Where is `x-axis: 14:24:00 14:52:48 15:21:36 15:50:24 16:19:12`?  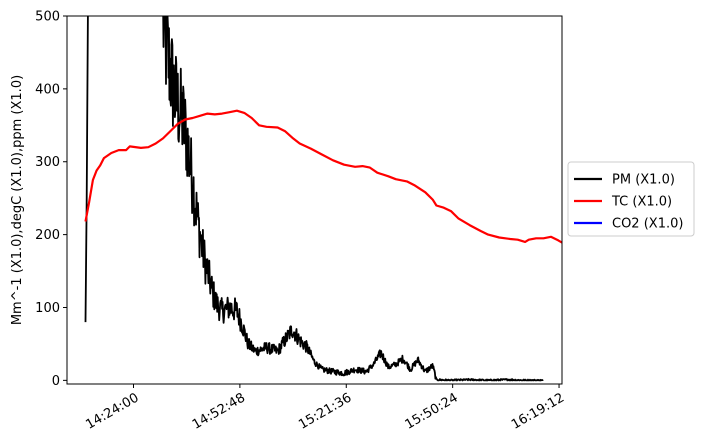
x-axis: 14:24:00 14:52:48 15:21:36 15:50:24 16:19:12 is located at coordinates (325, 408).